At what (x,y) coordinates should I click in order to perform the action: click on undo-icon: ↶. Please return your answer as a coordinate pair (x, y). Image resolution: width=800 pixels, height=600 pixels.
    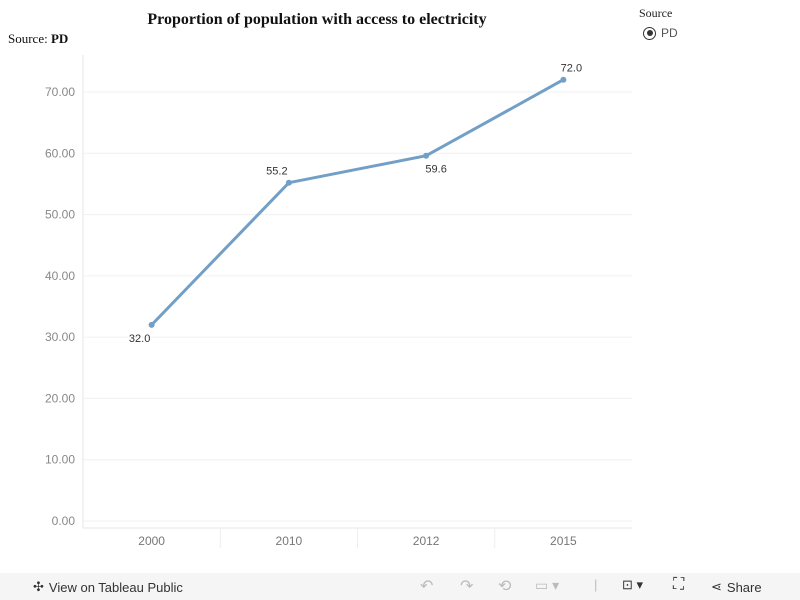
    Looking at the image, I should click on (427, 586).